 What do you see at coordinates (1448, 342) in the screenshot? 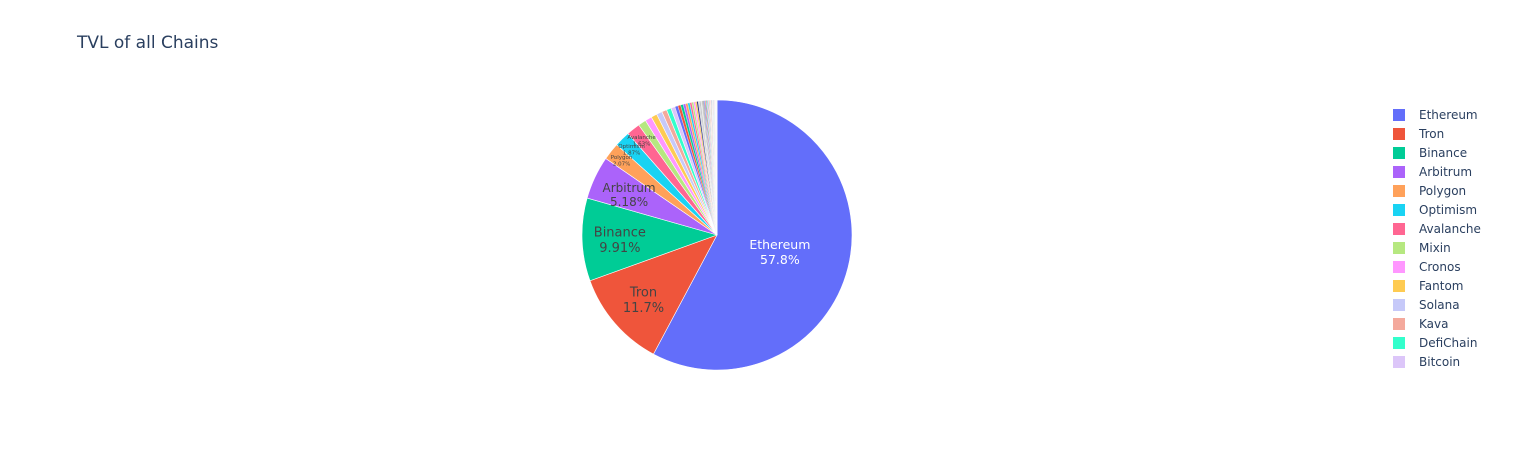
I see `legend-label: DefiChain` at bounding box center [1448, 342].